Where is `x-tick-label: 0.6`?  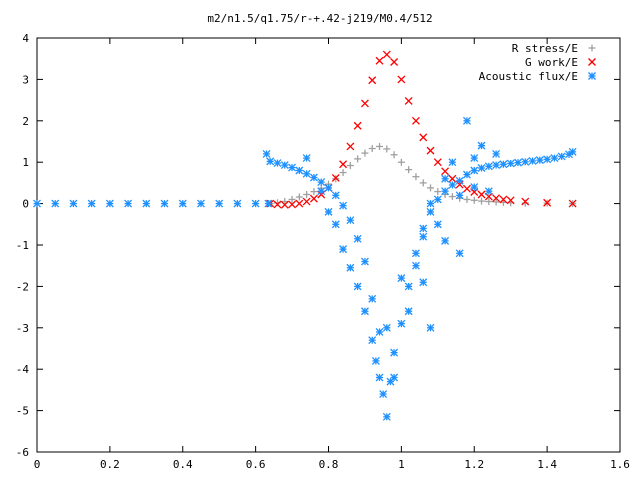 x-tick-label: 0.6 is located at coordinates (256, 464).